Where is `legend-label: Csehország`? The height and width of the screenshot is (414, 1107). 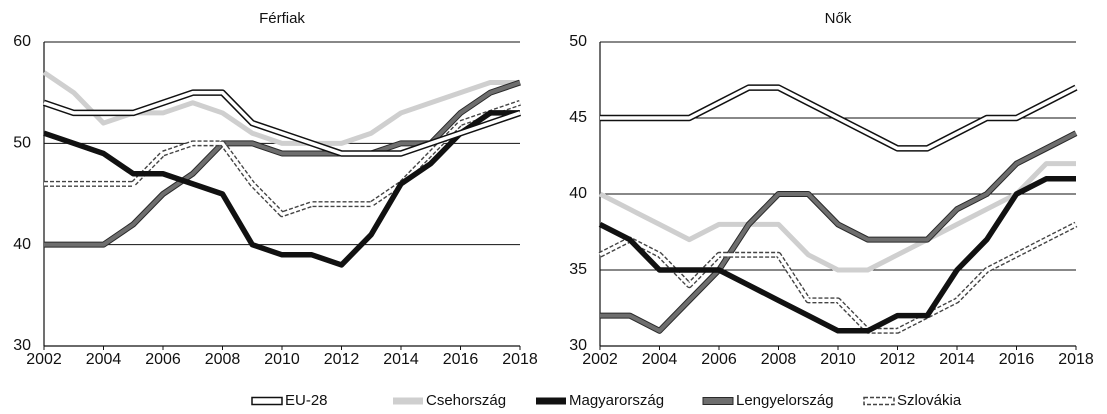
legend-label: Csehország is located at coordinates (466, 400).